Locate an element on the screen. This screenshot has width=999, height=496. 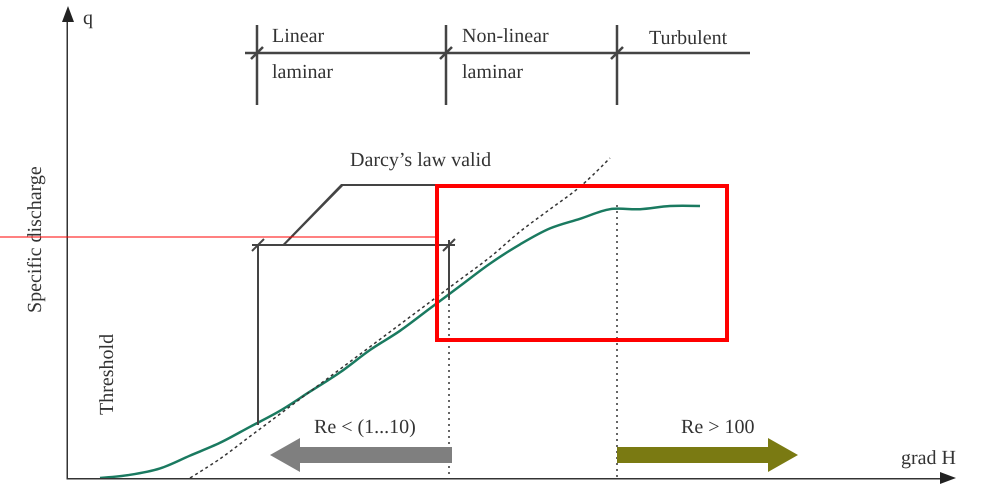
annotation: Re < (1...10) is located at coordinates (365, 427).